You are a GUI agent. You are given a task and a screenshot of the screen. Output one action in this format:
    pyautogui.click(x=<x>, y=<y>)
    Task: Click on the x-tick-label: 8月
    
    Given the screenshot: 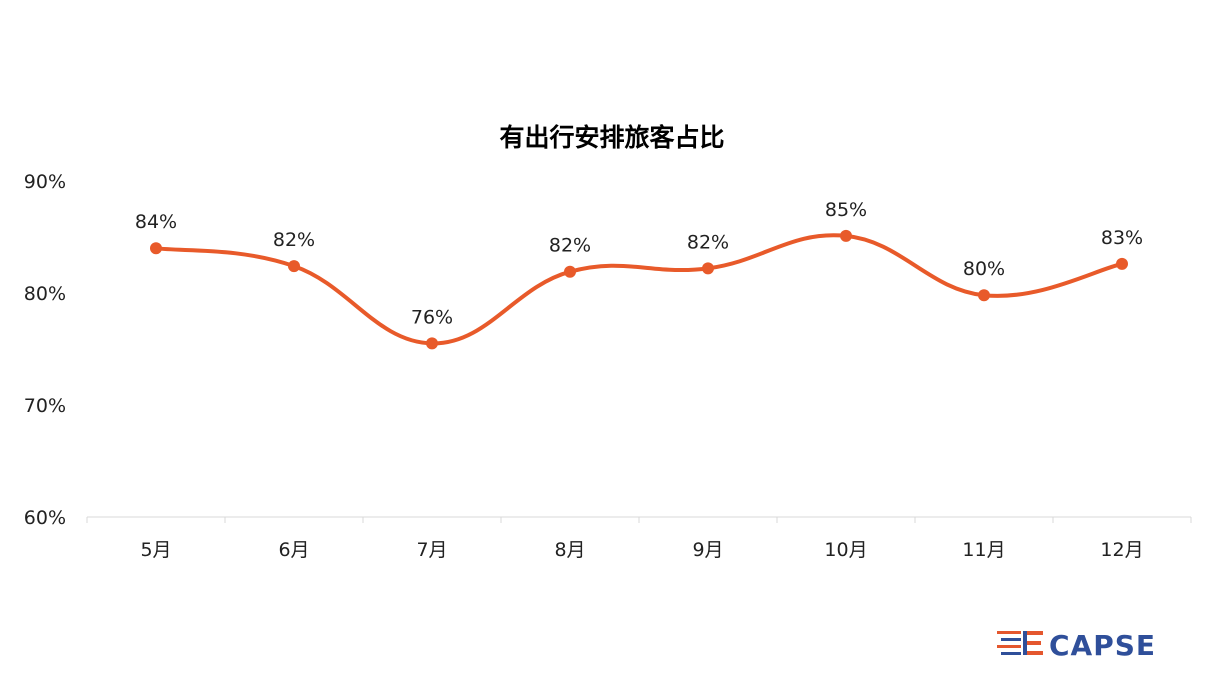 What is the action you would take?
    pyautogui.click(x=569, y=550)
    